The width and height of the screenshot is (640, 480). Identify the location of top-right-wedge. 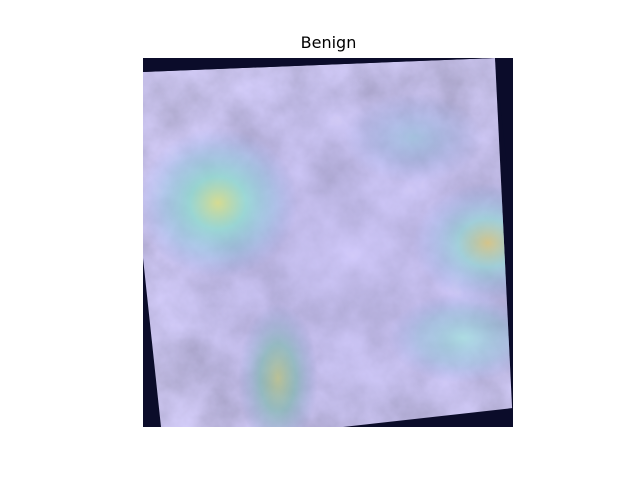
(504, 138).